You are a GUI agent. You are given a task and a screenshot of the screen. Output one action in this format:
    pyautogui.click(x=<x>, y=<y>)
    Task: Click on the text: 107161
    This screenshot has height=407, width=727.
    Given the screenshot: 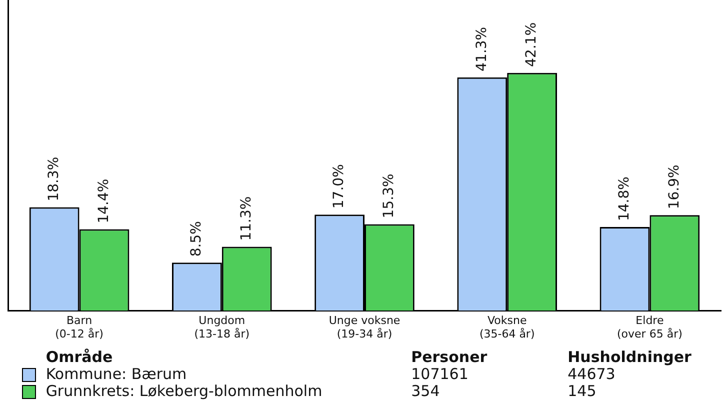 What is the action you would take?
    pyautogui.click(x=440, y=374)
    